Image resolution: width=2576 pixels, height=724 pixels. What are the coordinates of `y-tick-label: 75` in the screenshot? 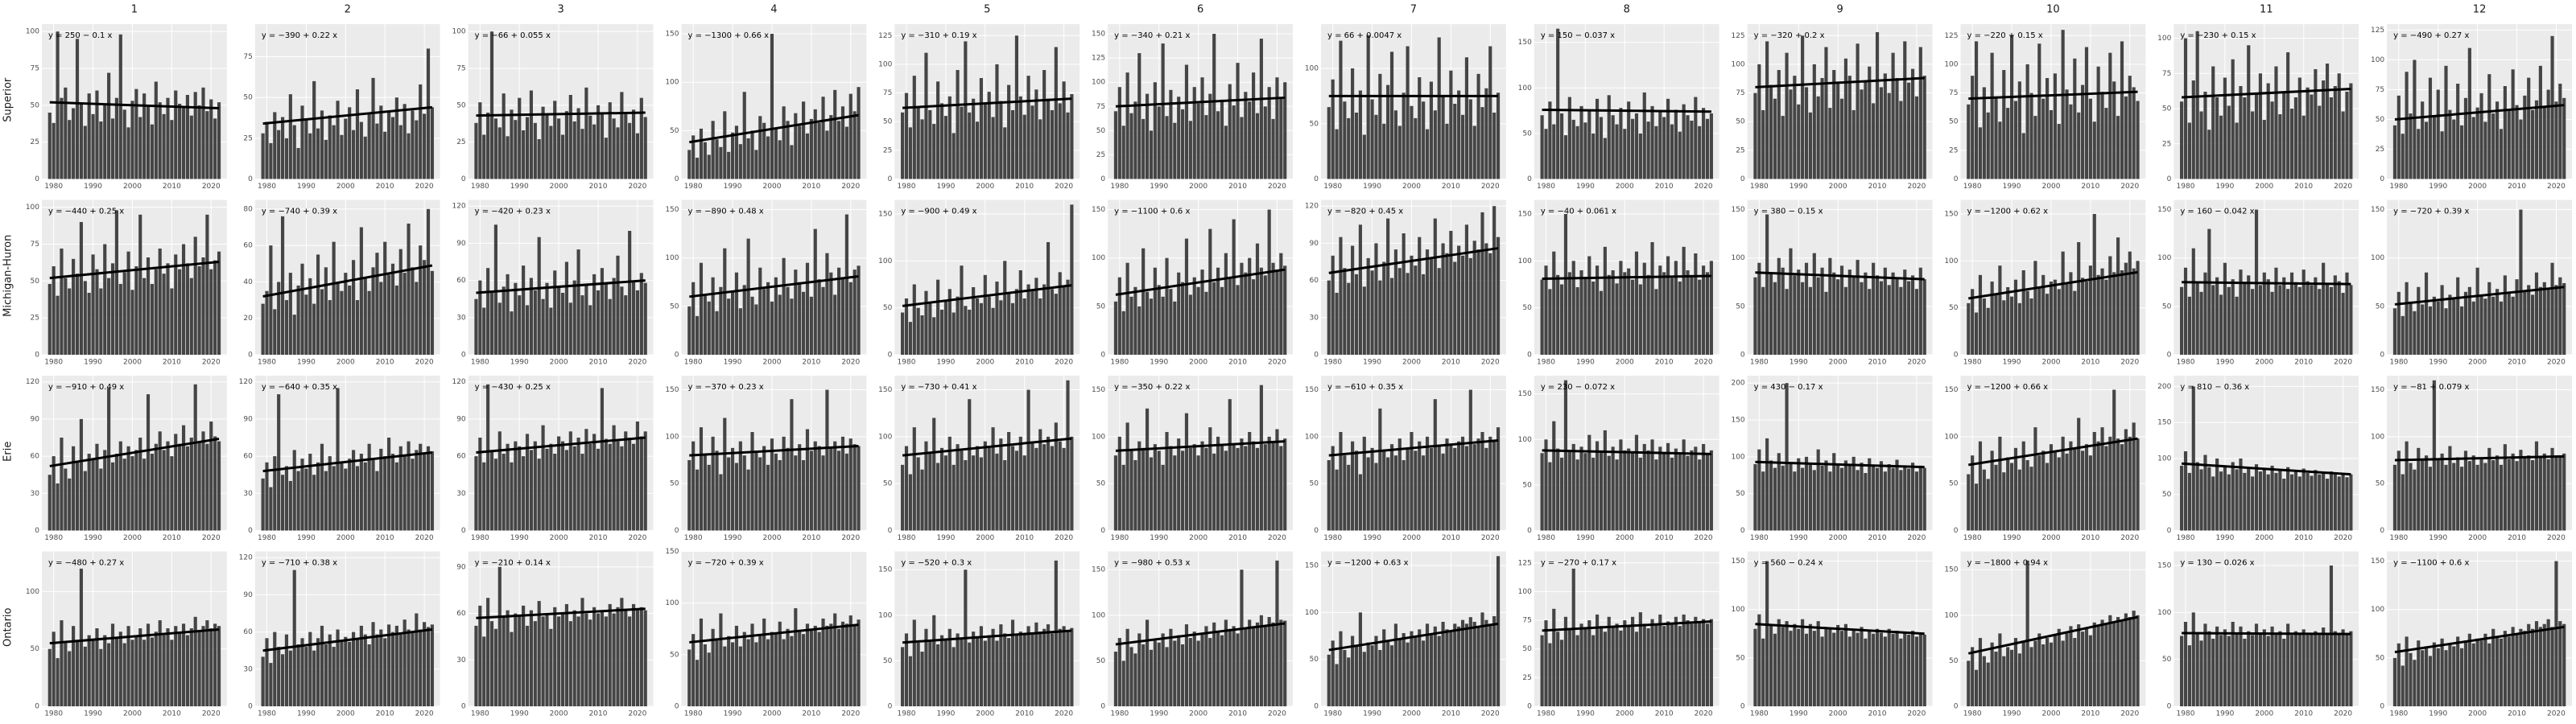 It's located at (2380, 90).